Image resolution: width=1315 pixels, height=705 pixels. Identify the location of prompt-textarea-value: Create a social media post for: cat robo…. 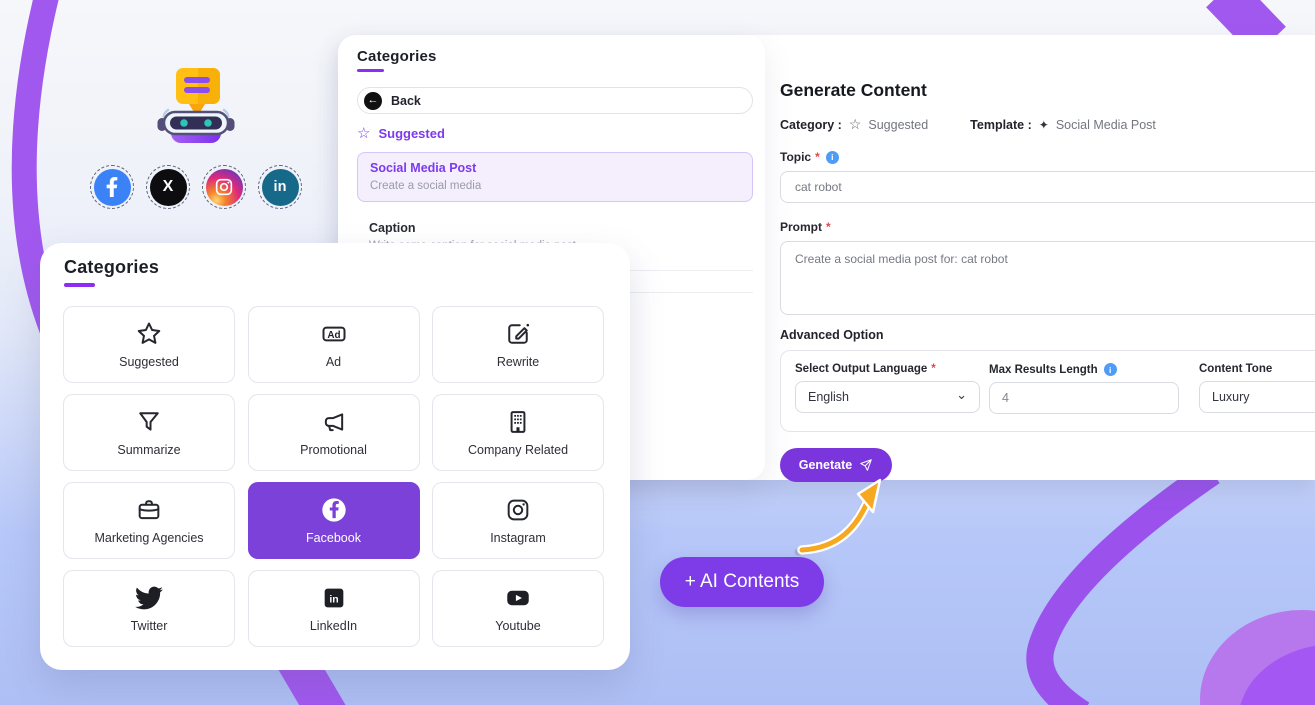
(901, 259).